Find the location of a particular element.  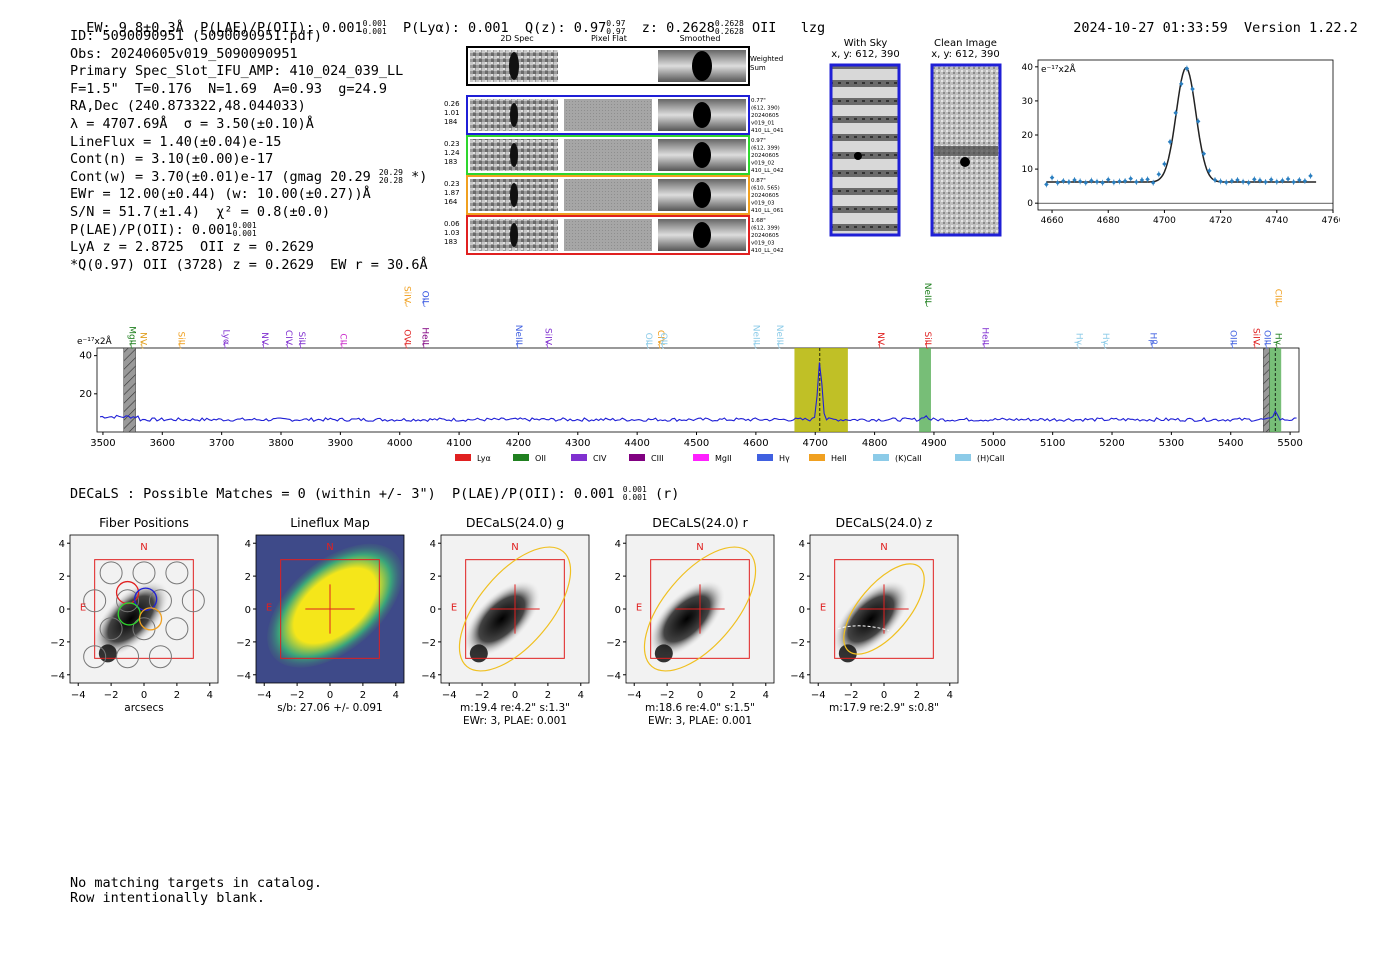

spectrum-xtick-label: 5000 is located at coordinates (993, 443).